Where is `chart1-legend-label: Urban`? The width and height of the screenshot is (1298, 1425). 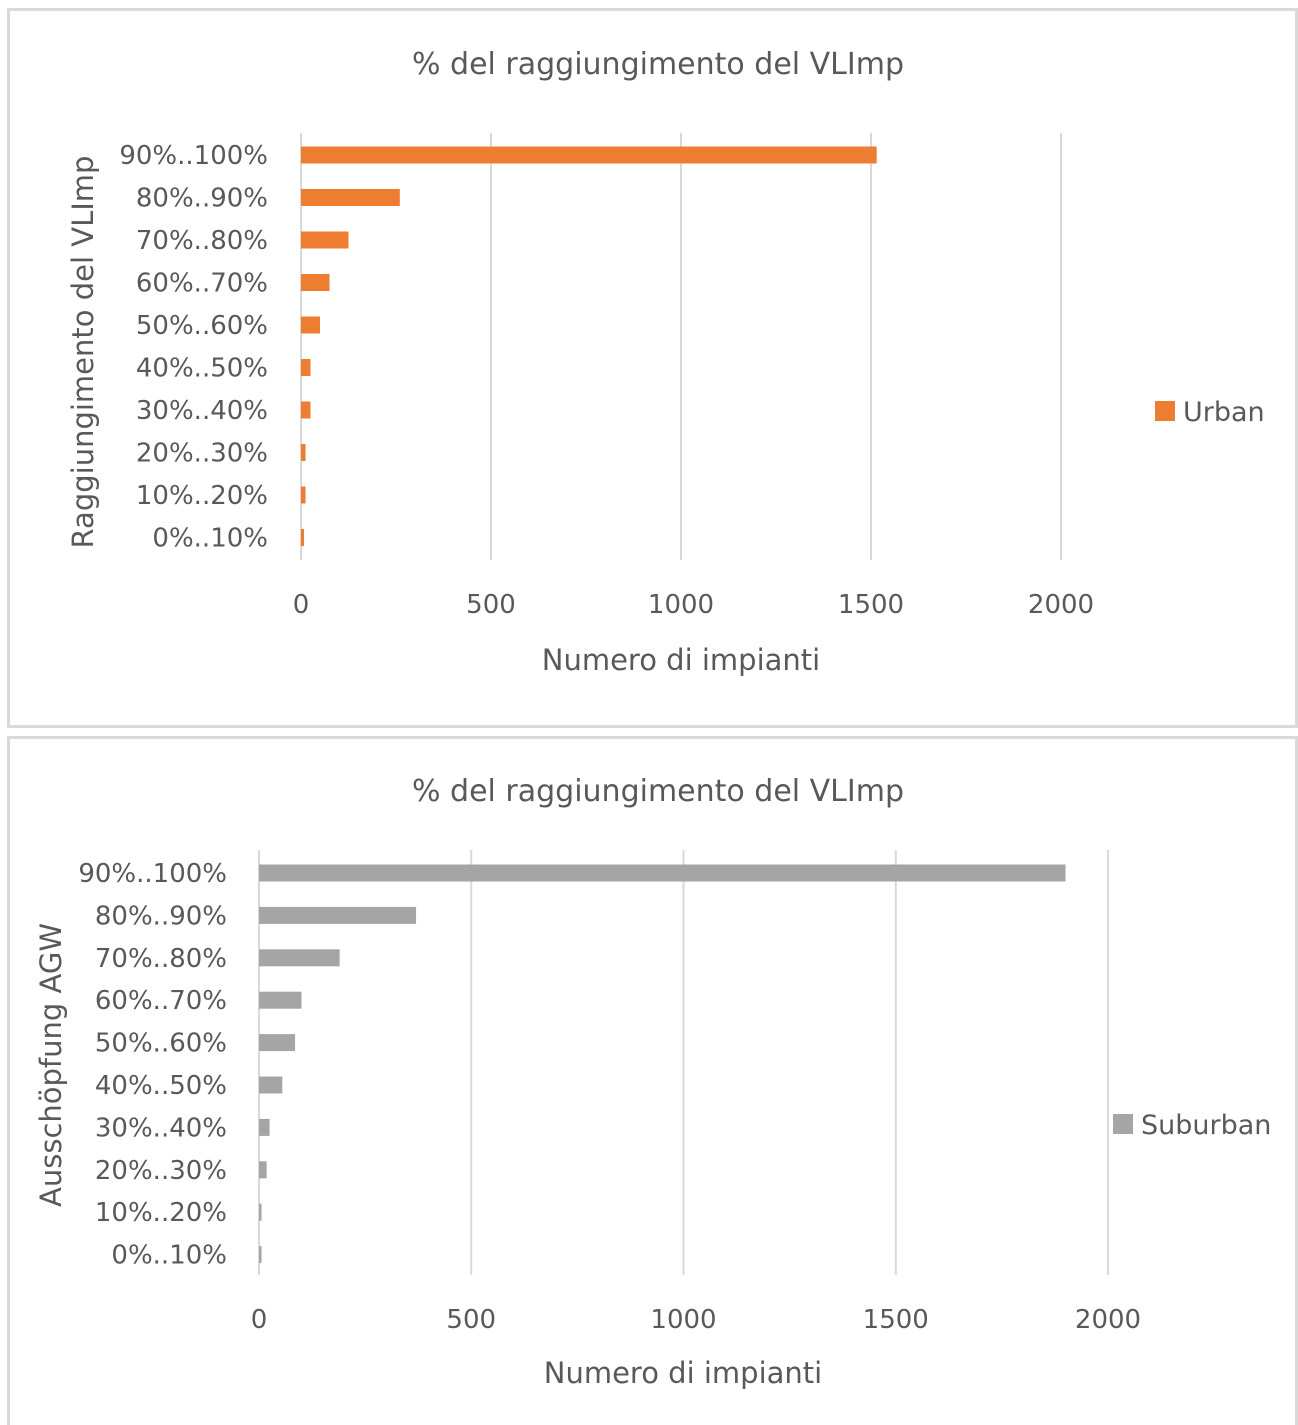
chart1-legend-label: Urban is located at coordinates (1224, 412).